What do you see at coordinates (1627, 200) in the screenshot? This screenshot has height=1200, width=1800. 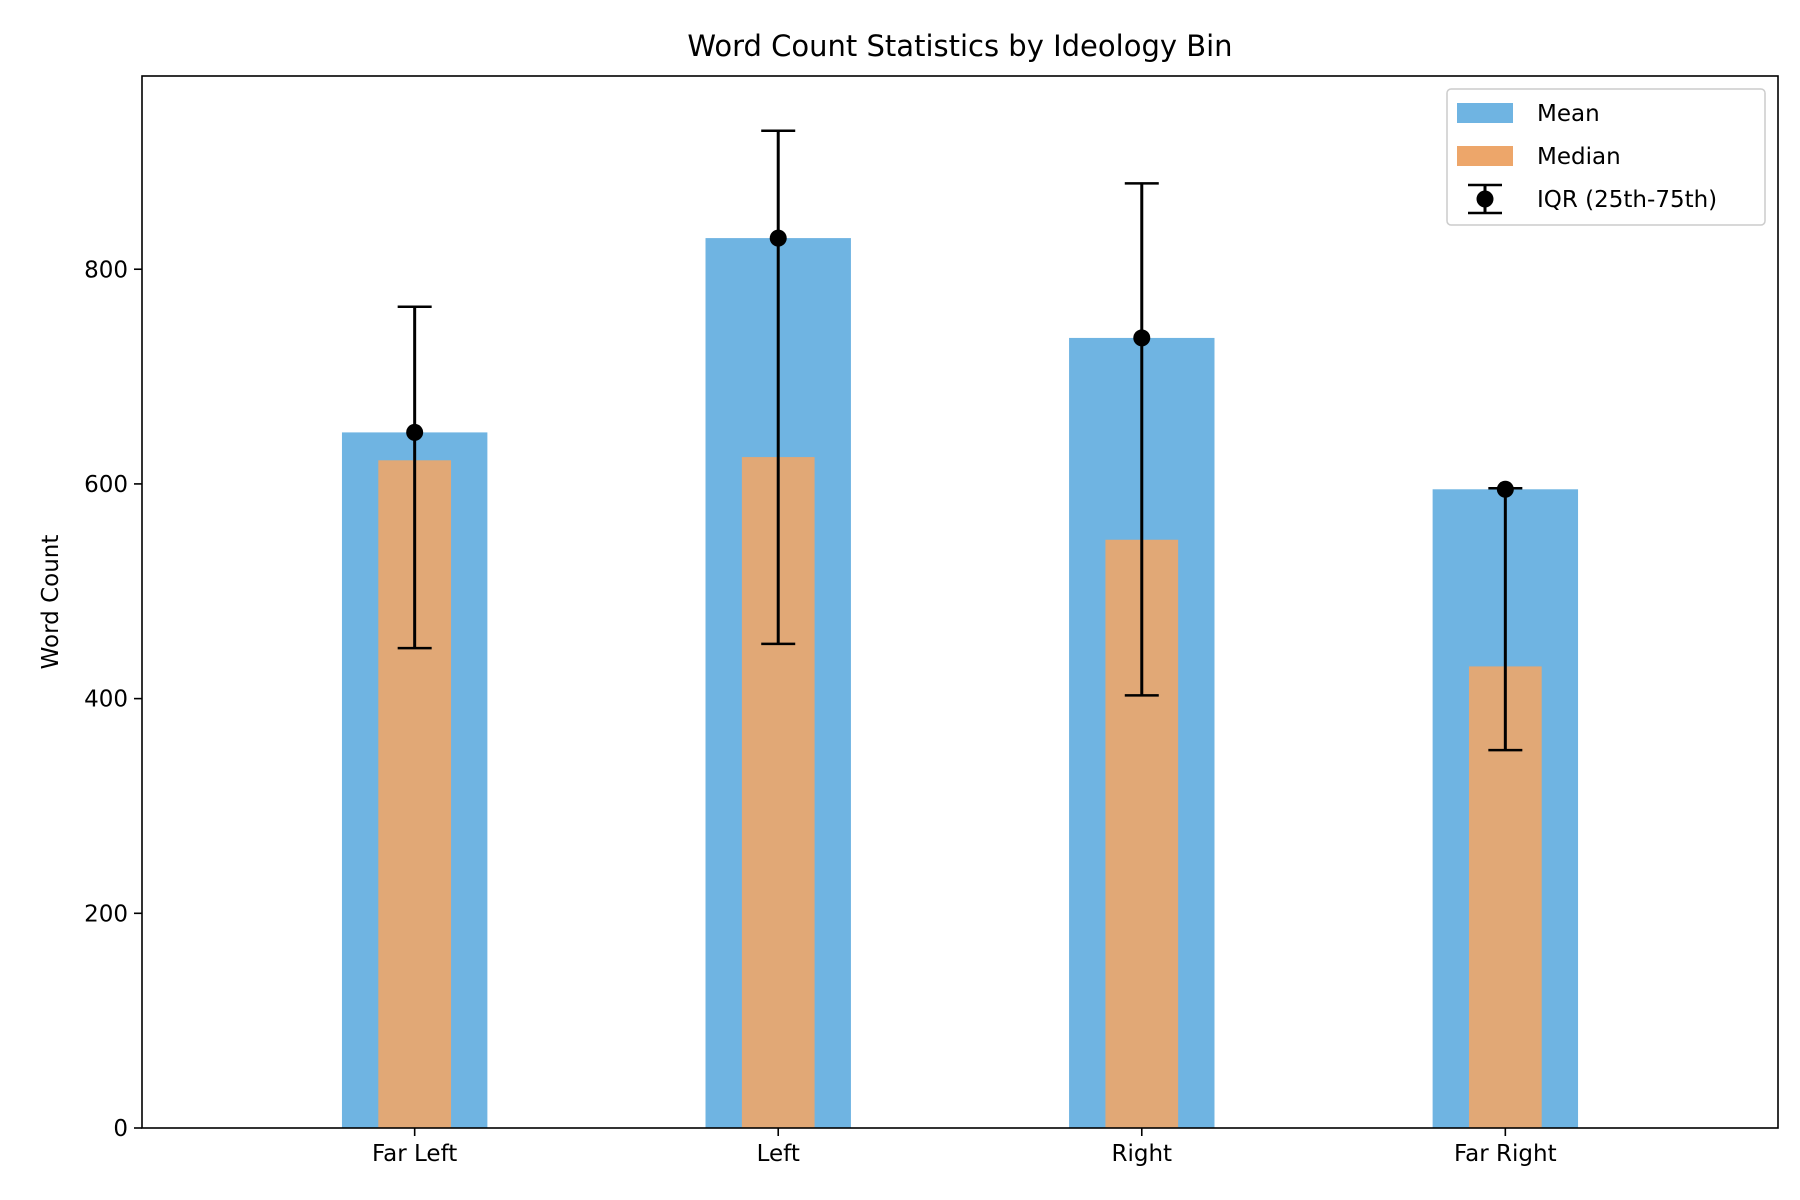 I see `legend-label: IQR (25th-75th)` at bounding box center [1627, 200].